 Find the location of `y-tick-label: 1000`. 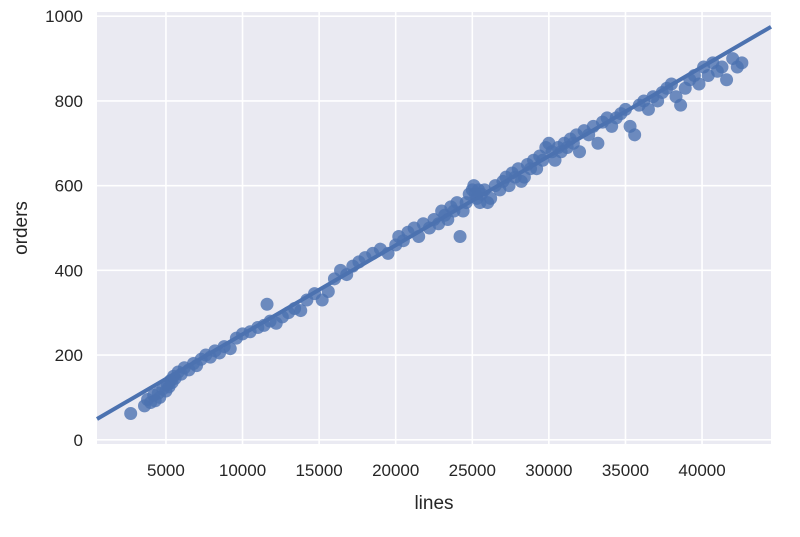

y-tick-label: 1000 is located at coordinates (64, 16).